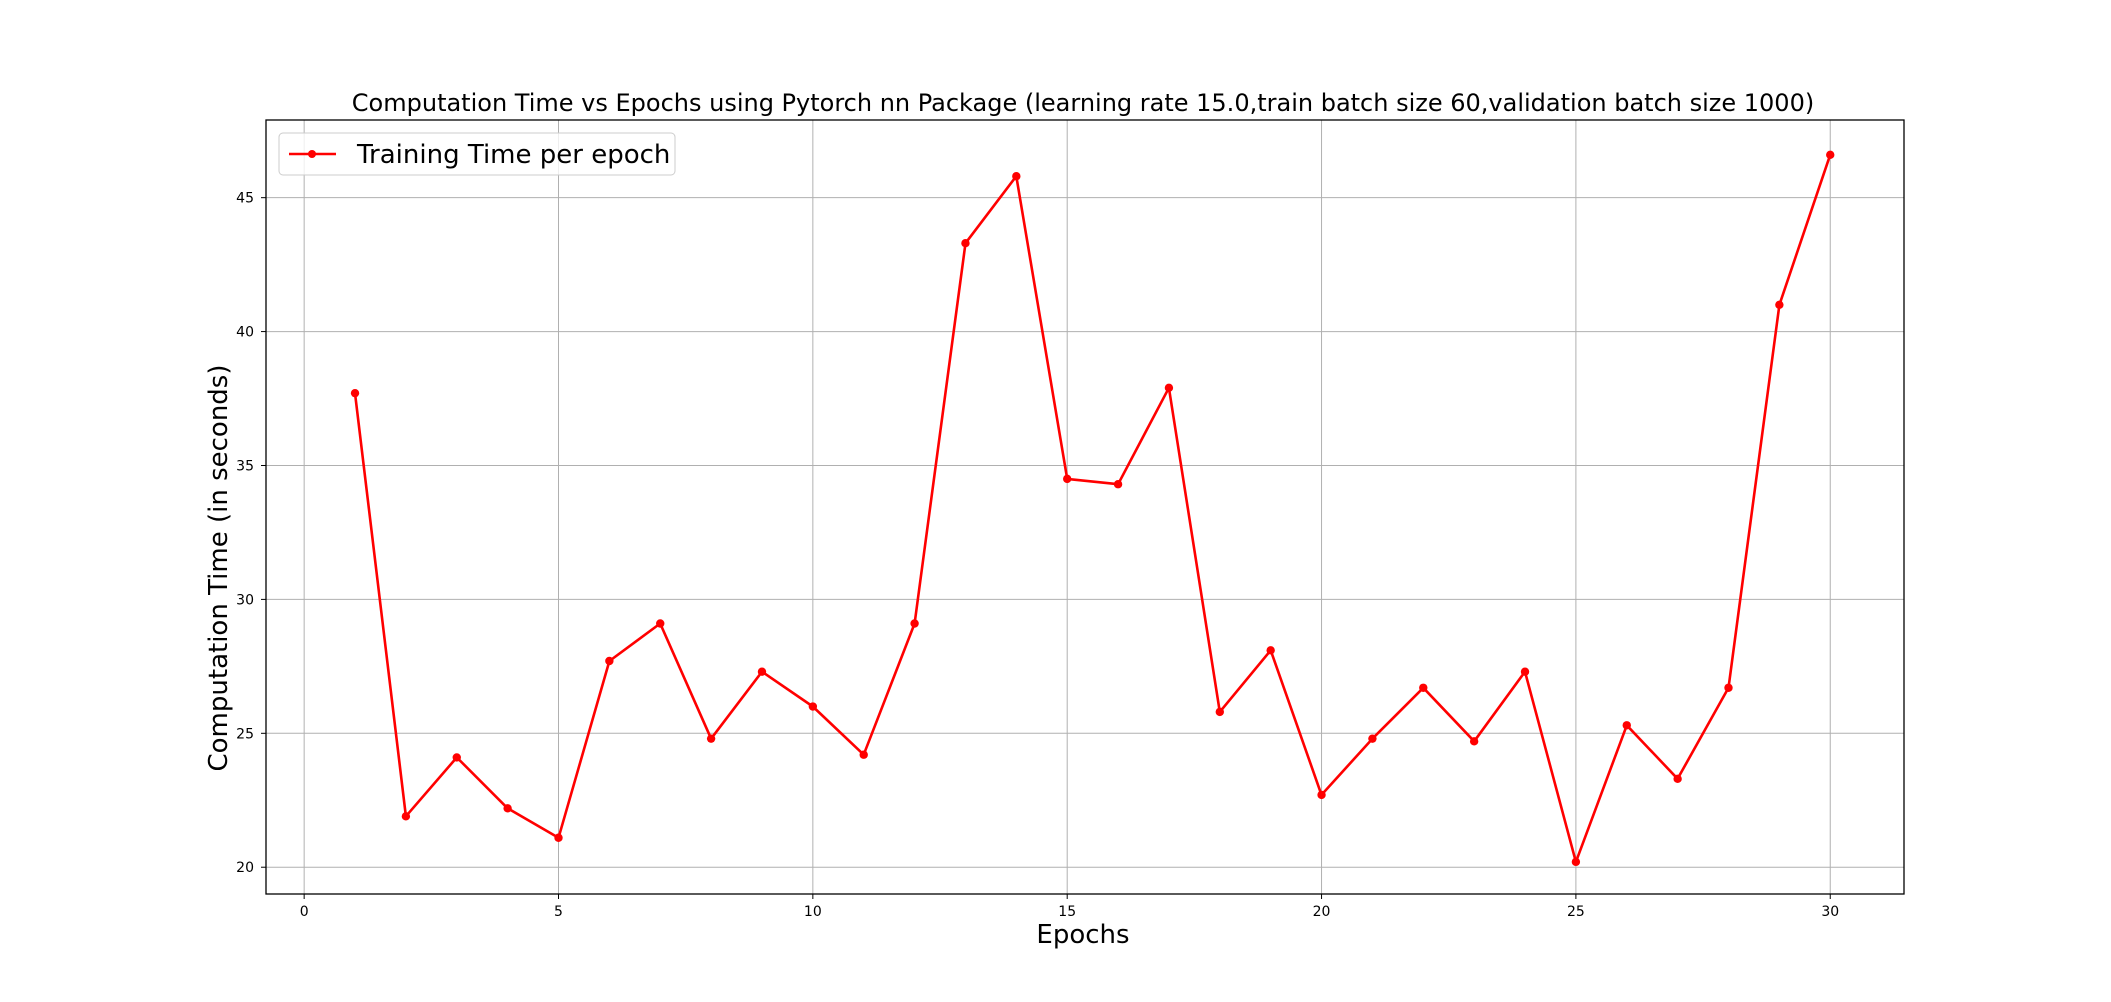 Image resolution: width=2111 pixels, height=1002 pixels. Describe the element at coordinates (304, 912) in the screenshot. I see `x-tick-label: 0` at that location.